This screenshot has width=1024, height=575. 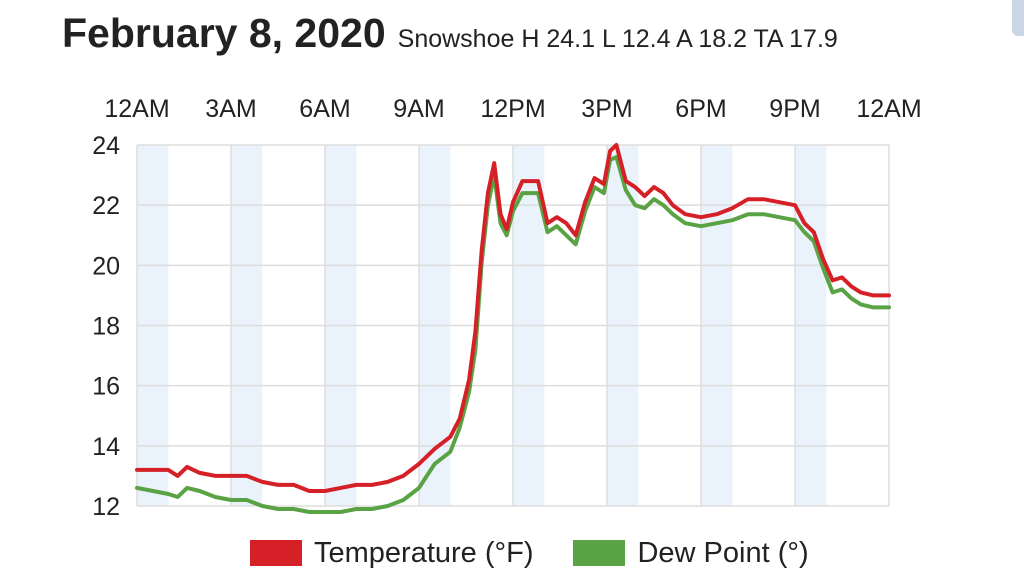 I want to click on legend: Temperature (°F) Dew Point (°), so click(x=549, y=553).